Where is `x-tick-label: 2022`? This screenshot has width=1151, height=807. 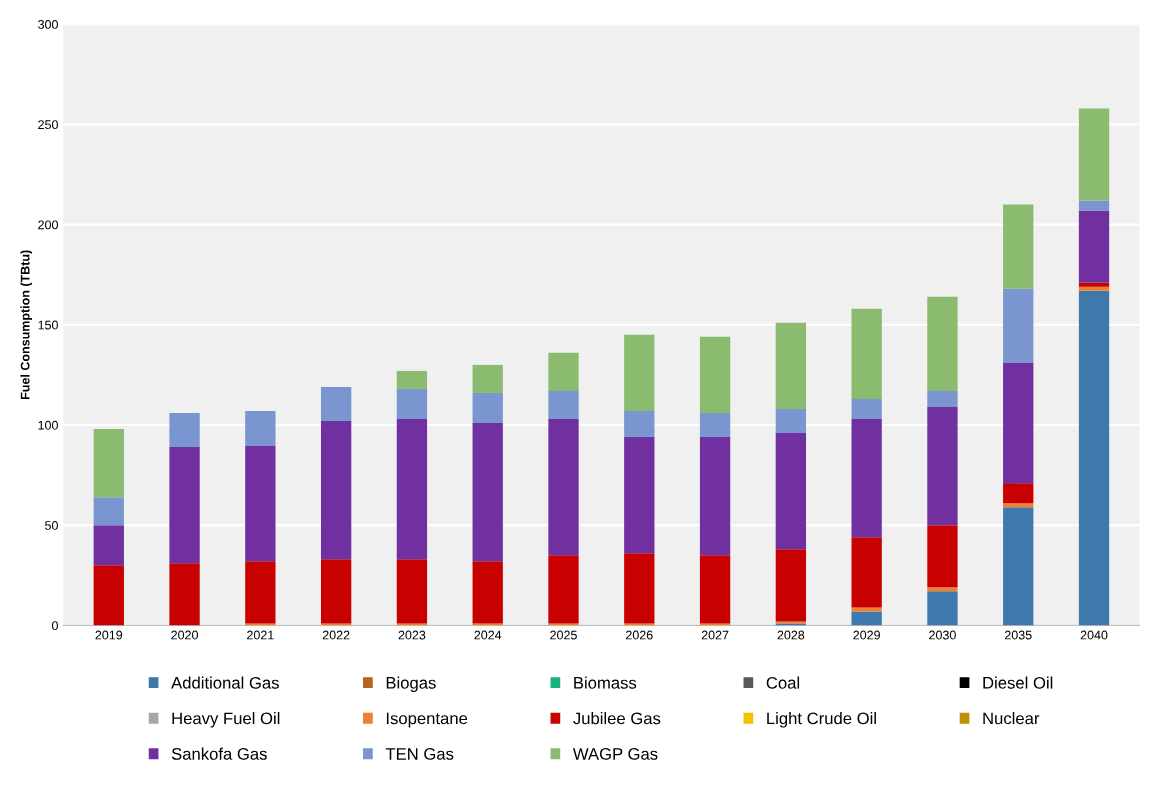 x-tick-label: 2022 is located at coordinates (336, 635).